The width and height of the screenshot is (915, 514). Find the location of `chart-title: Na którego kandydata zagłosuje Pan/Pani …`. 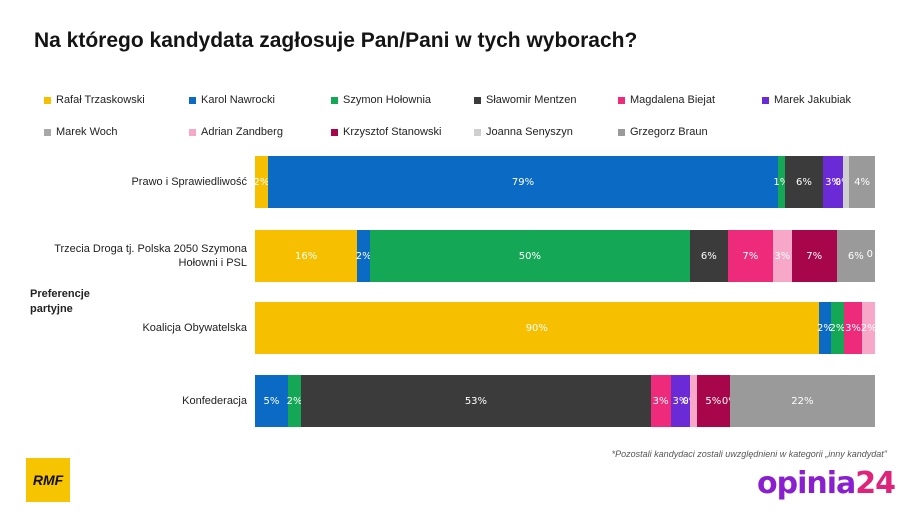

chart-title: Na którego kandydata zagłosuje Pan/Pani … is located at coordinates (336, 40).